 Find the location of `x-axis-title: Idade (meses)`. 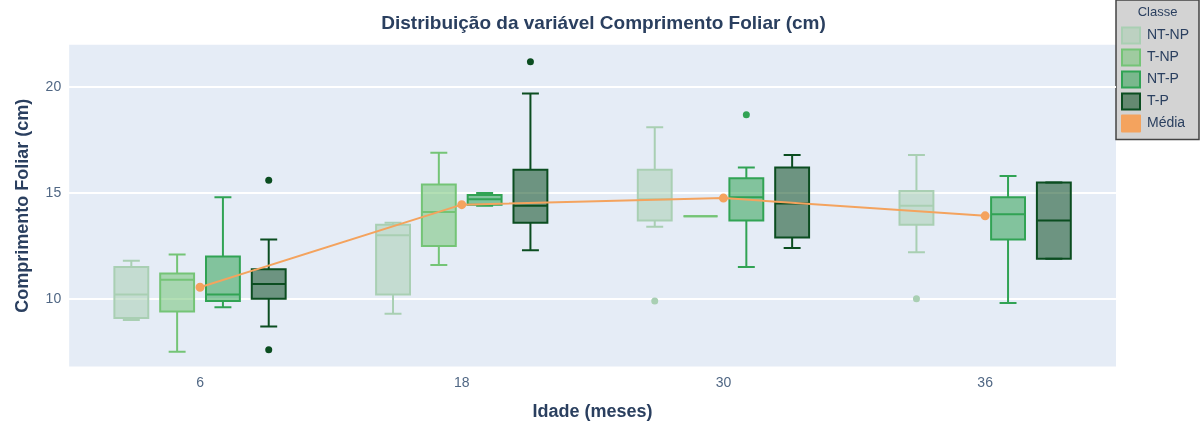

x-axis-title: Idade (meses) is located at coordinates (592, 411).